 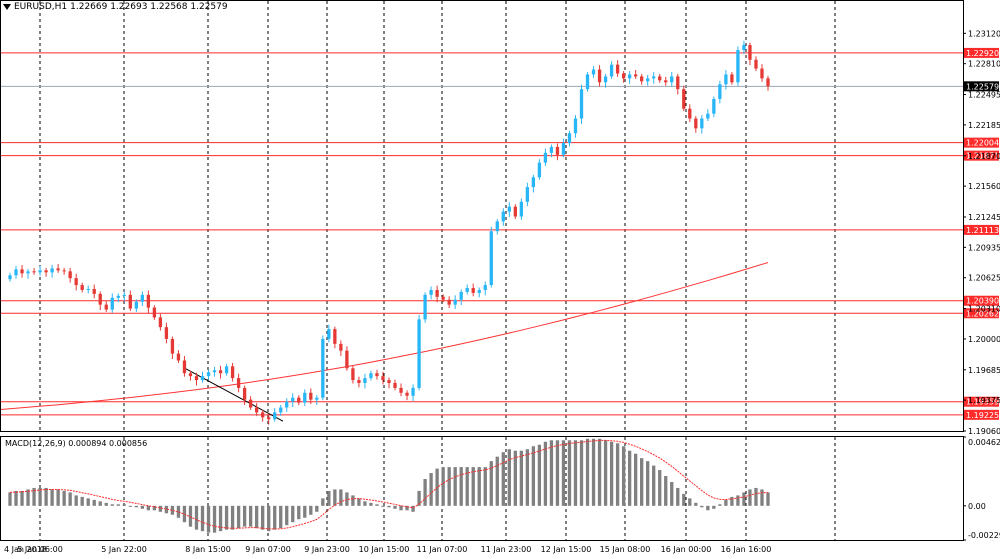 What do you see at coordinates (984, 33) in the screenshot?
I see `price-tick-label: 1.23120` at bounding box center [984, 33].